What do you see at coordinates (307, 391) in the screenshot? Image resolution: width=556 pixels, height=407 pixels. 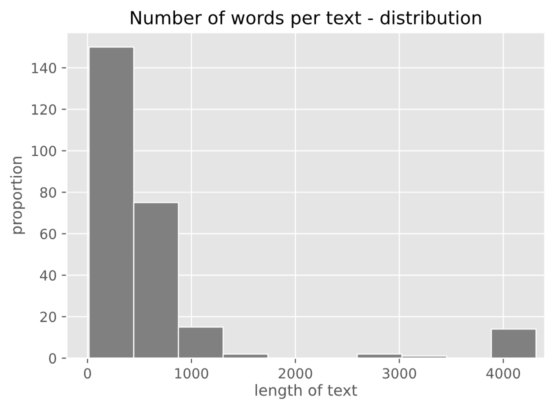 I see `x-axis-title: length of text` at bounding box center [307, 391].